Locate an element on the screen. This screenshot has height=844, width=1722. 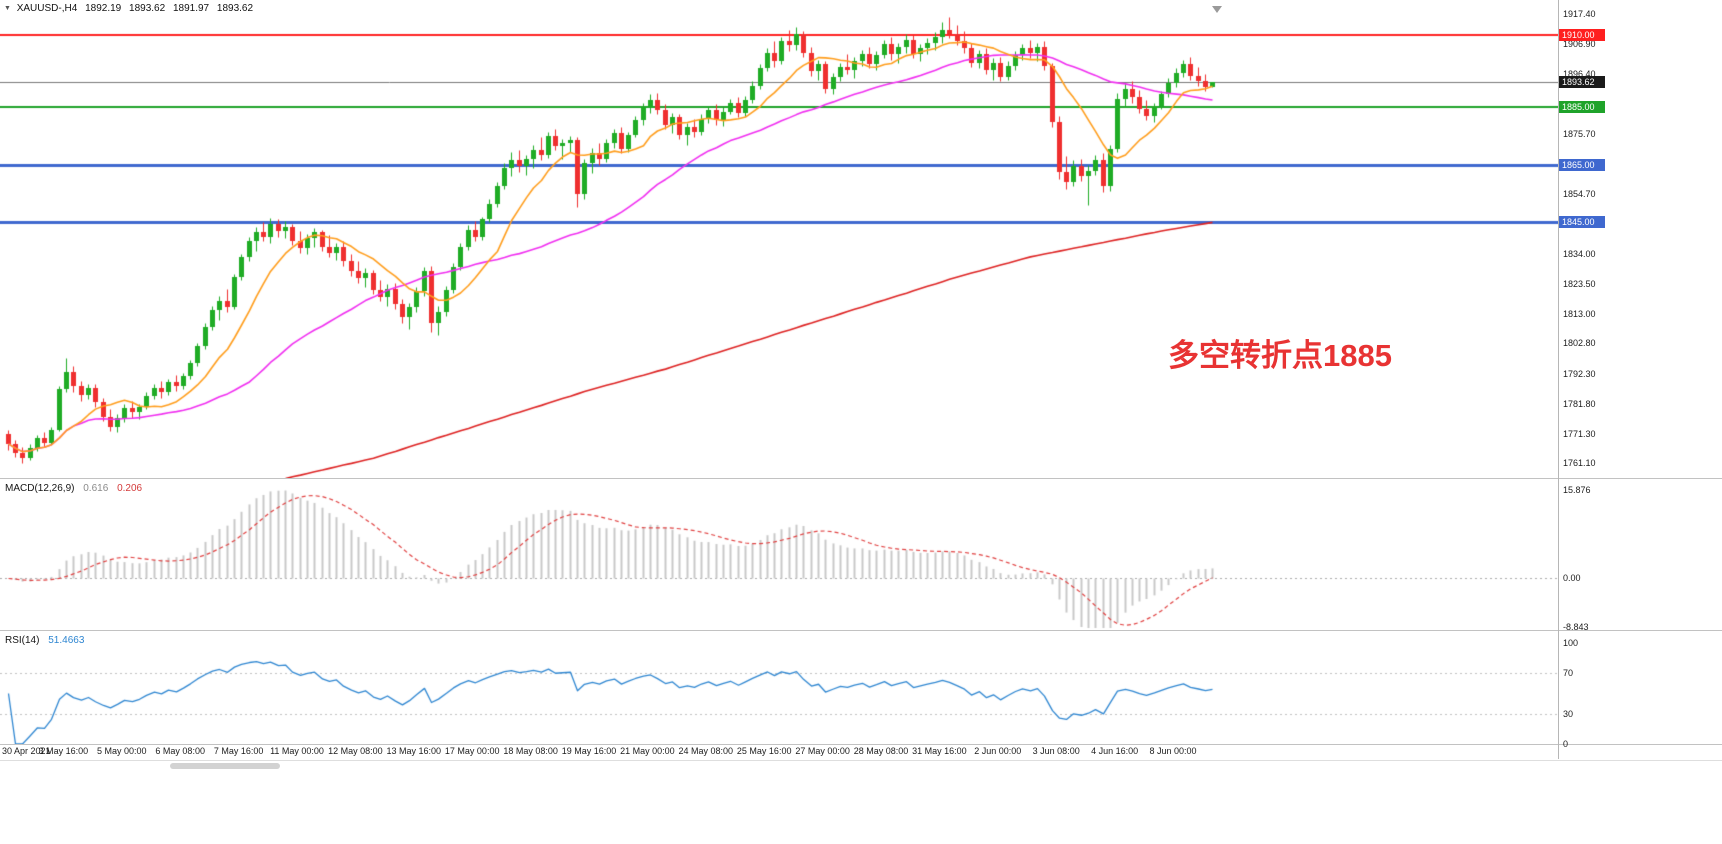
ohlc-low: 1891.97 is located at coordinates (191, 8).